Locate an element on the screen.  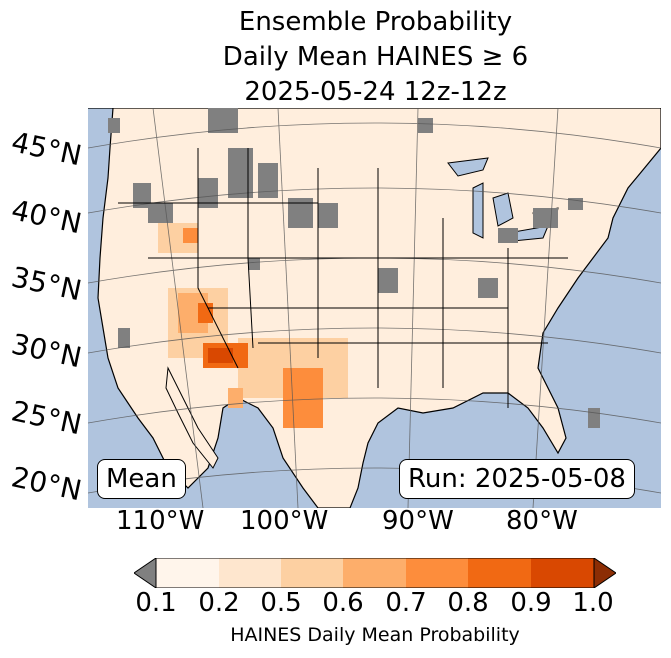
lat-label-25: 25°N is located at coordinates (46, 418).